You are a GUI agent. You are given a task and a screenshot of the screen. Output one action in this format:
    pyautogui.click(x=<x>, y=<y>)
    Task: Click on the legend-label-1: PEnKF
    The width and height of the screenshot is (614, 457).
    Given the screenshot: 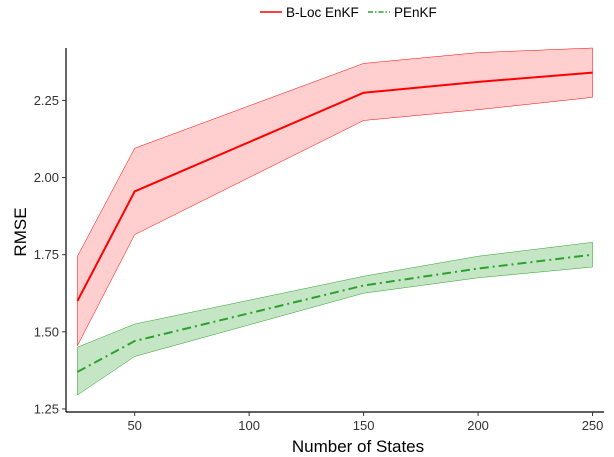 What is the action you would take?
    pyautogui.click(x=415, y=12)
    